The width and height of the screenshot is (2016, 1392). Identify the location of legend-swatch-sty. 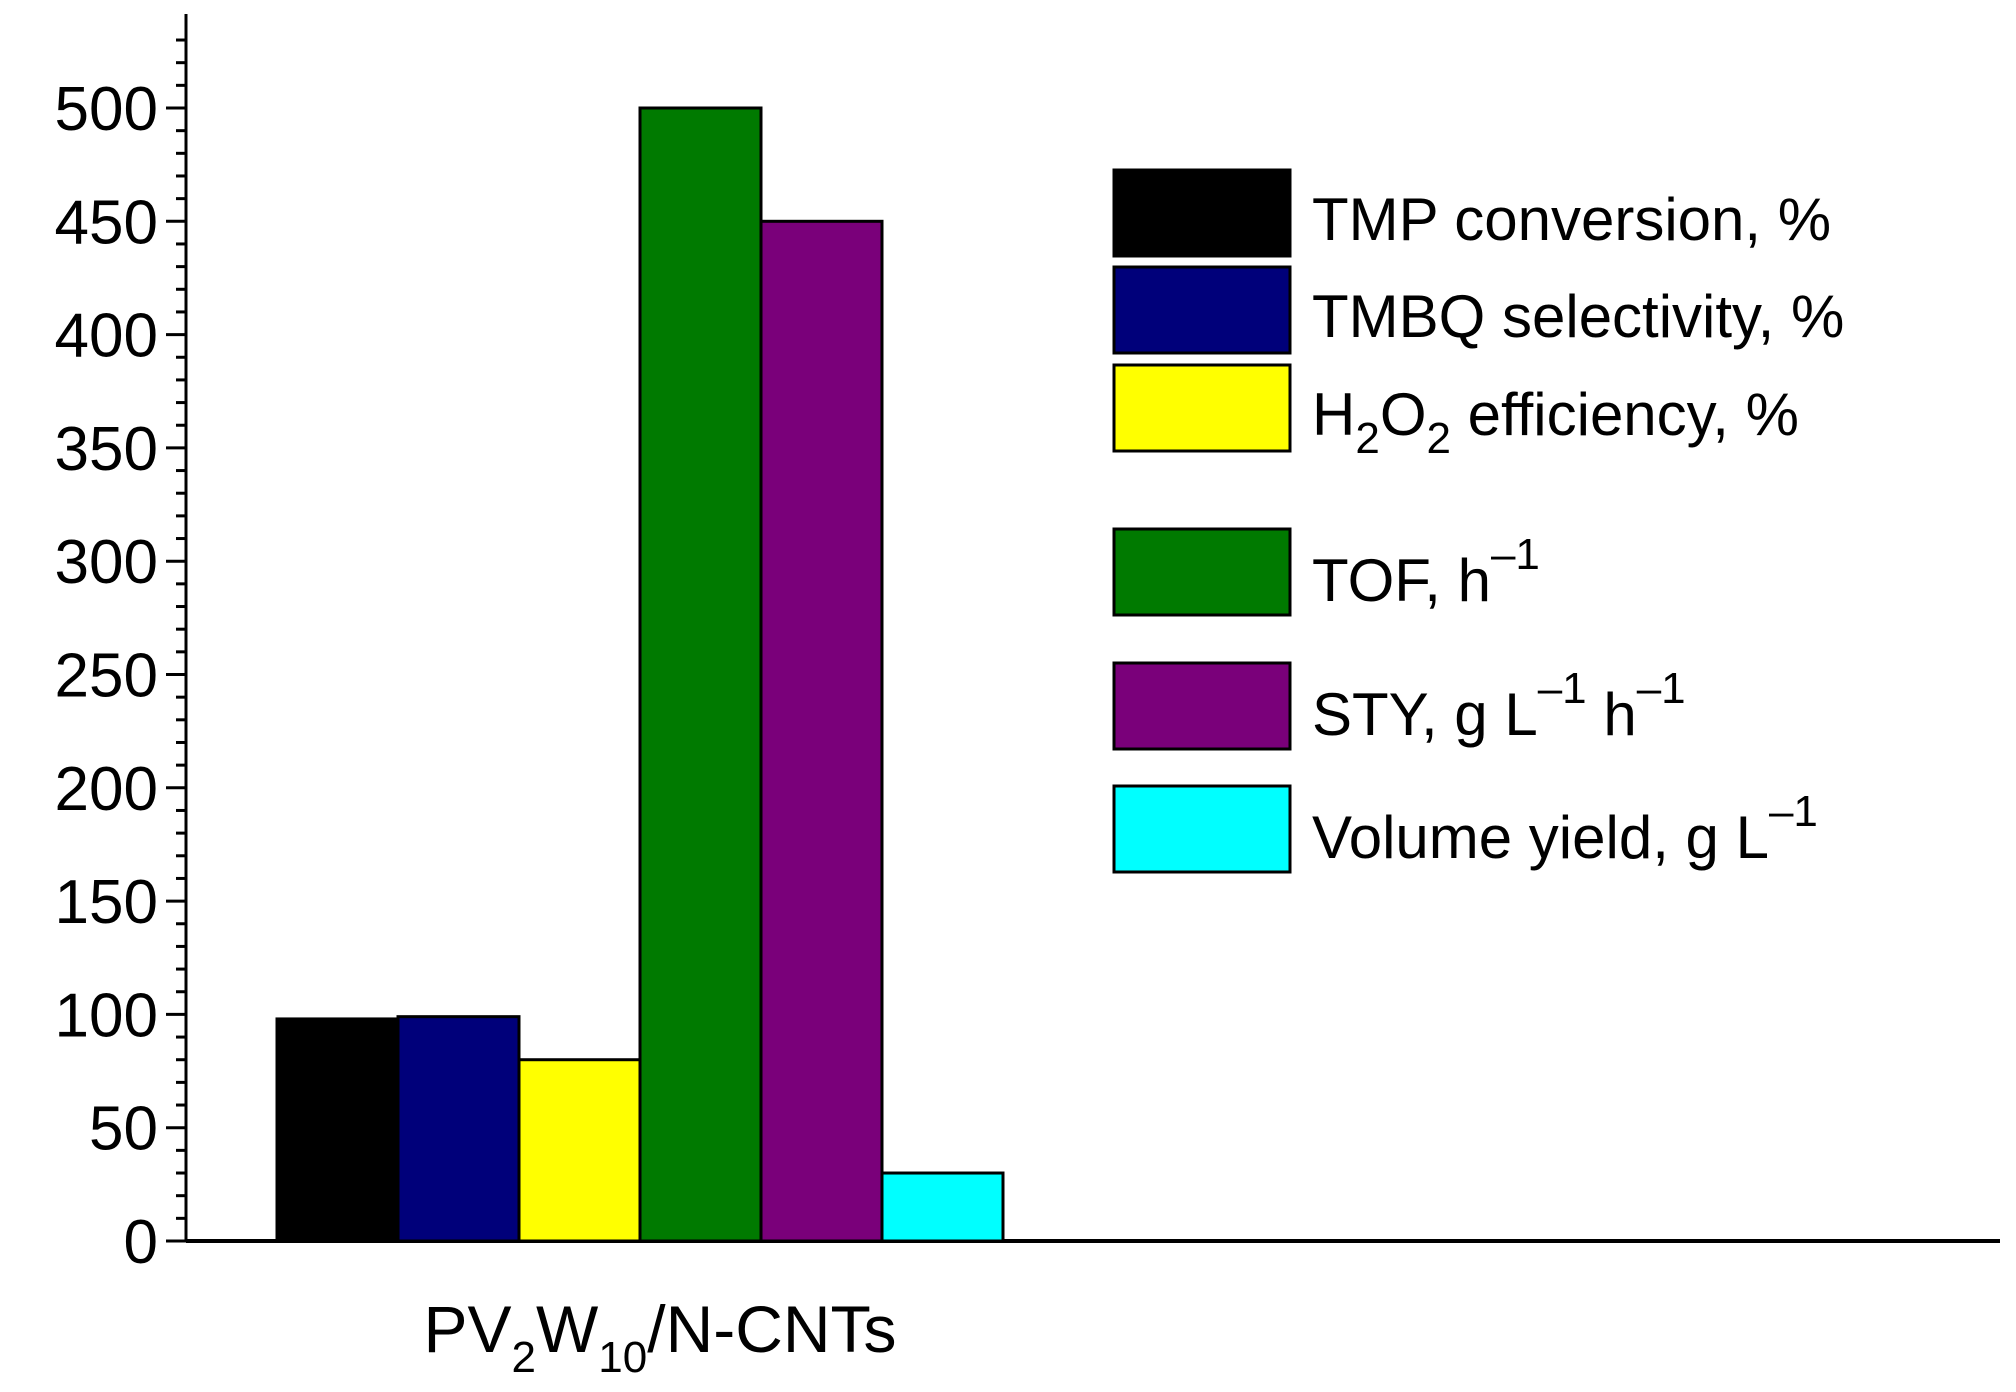
(1202, 706).